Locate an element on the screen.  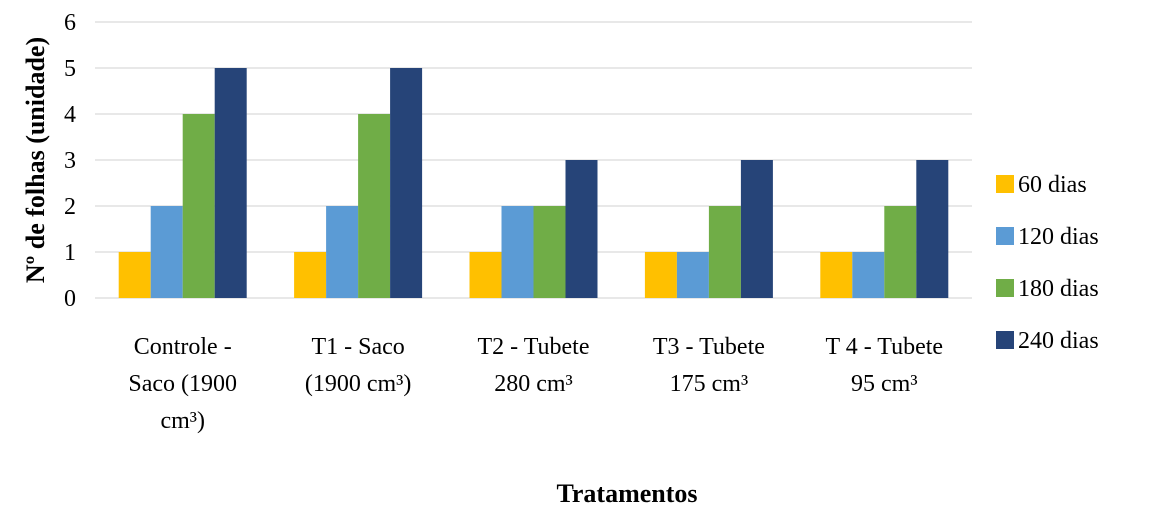
legend-label: 60 dias is located at coordinates (1052, 185).